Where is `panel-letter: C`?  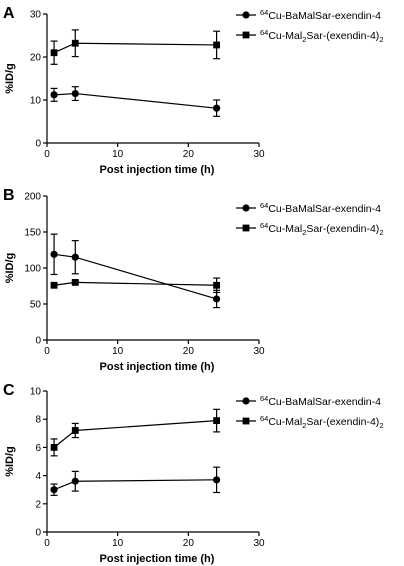 panel-letter: C is located at coordinates (9, 390).